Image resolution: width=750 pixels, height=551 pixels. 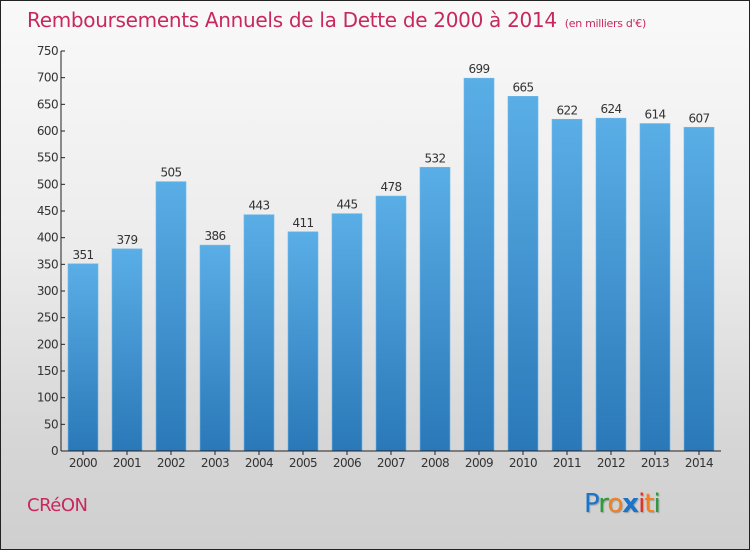 What do you see at coordinates (47, 344) in the screenshot?
I see `y-tick-label: 200` at bounding box center [47, 344].